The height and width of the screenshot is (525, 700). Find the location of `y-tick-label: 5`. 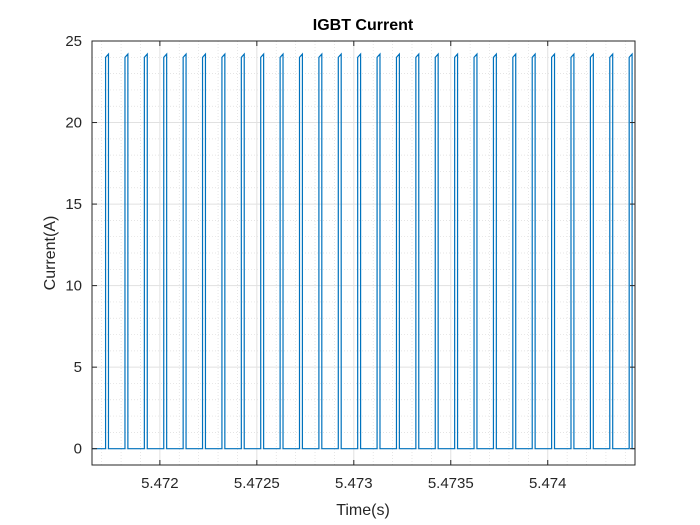

y-tick-label: 5 is located at coordinates (78, 367).